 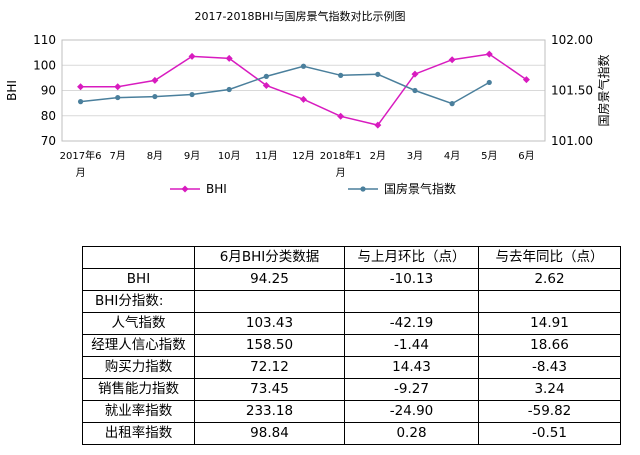 I want to click on table-header-cell: 与去年同比（点）, so click(x=549, y=257).